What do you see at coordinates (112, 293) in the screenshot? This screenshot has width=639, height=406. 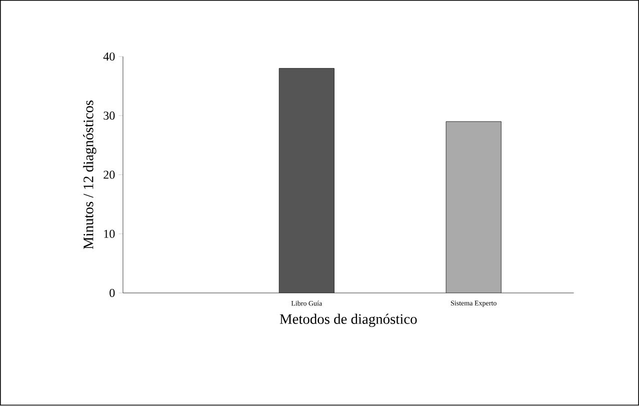 I see `y-tick-label: 0` at bounding box center [112, 293].